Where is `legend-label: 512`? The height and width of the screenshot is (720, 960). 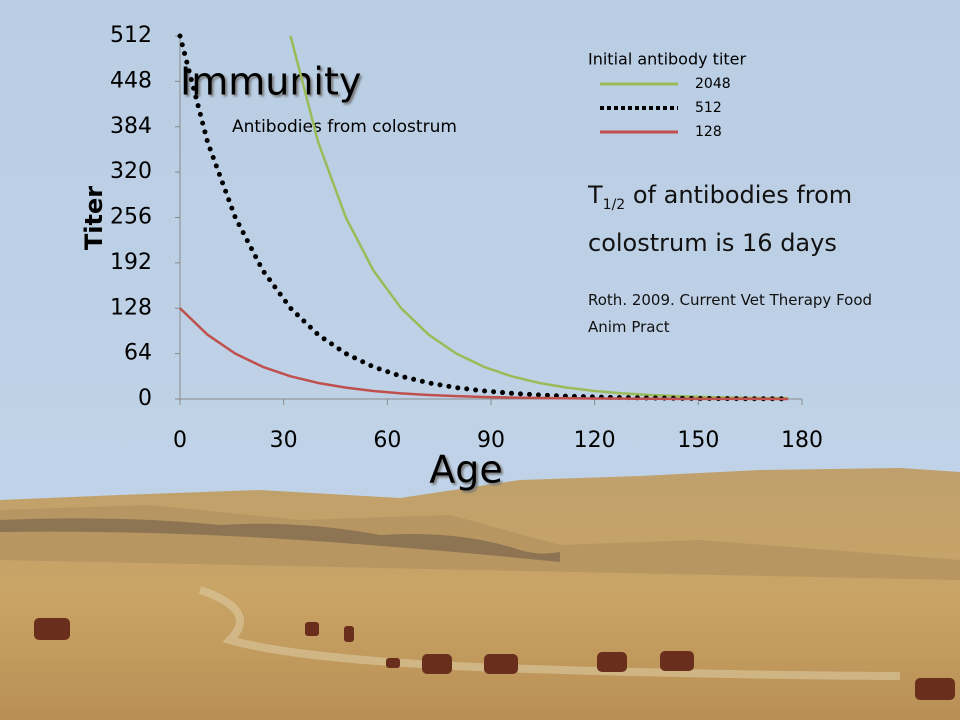 legend-label: 512 is located at coordinates (708, 108).